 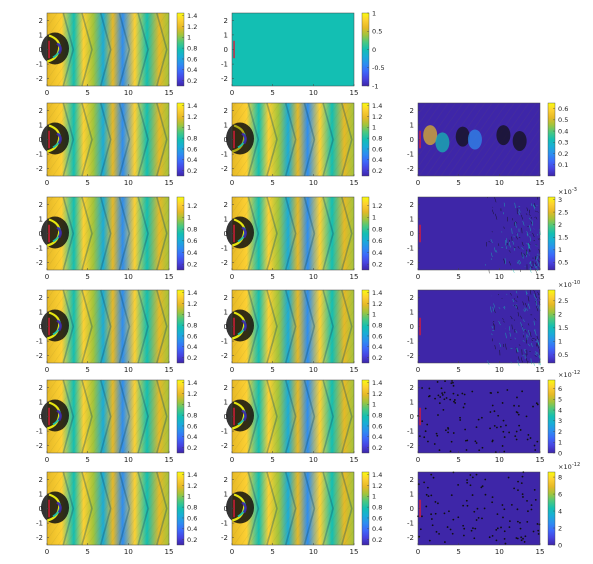 What do you see at coordinates (224, 432) in the screenshot?
I see `y-tick-label: -1` at bounding box center [224, 432].